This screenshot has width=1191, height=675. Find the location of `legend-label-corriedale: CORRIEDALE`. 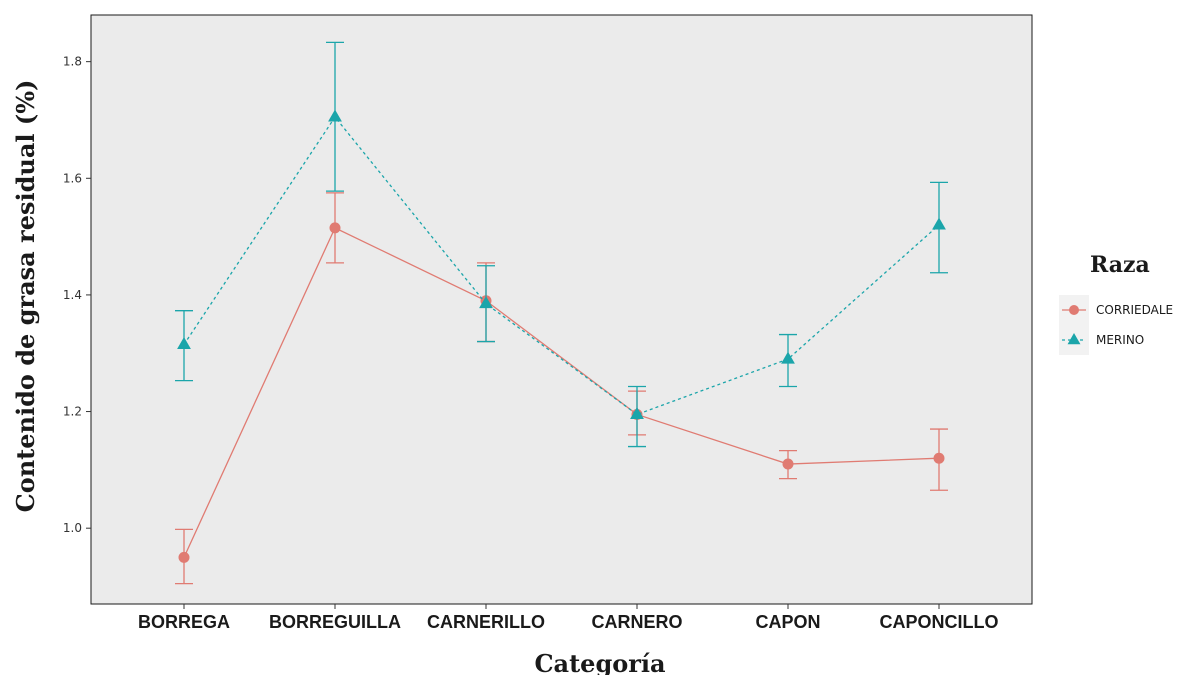

legend-label-corriedale: CORRIEDALE is located at coordinates (1134, 310).